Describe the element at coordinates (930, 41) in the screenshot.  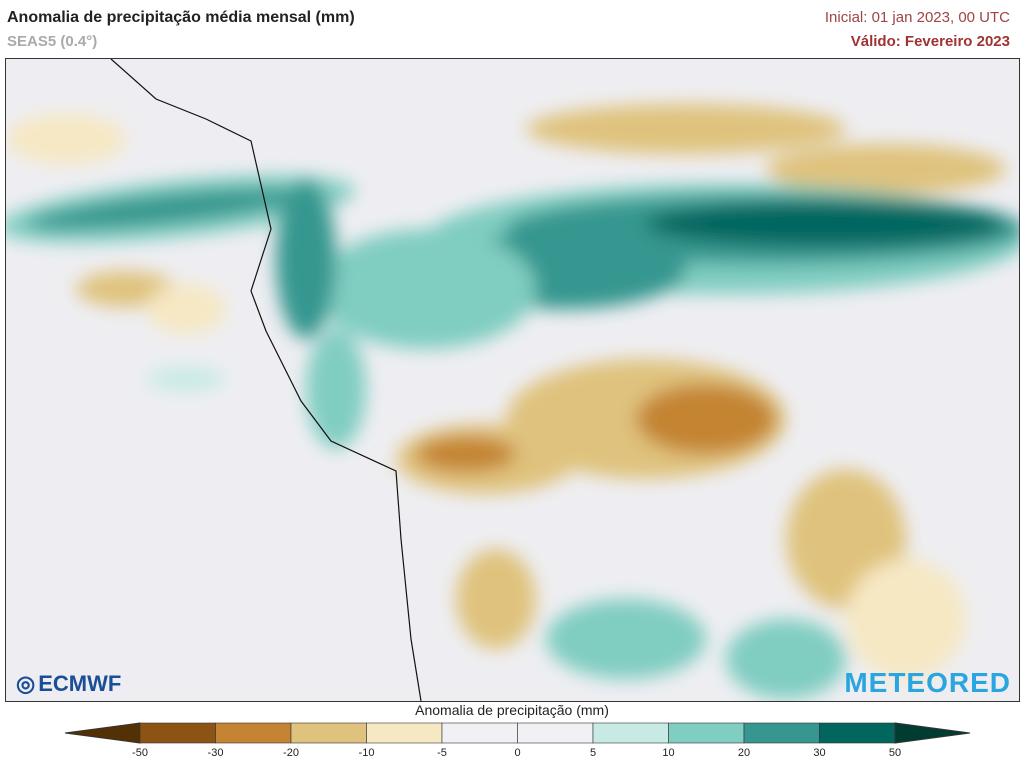
I see `valid-date: Válido: Fevereiro 2023` at that location.